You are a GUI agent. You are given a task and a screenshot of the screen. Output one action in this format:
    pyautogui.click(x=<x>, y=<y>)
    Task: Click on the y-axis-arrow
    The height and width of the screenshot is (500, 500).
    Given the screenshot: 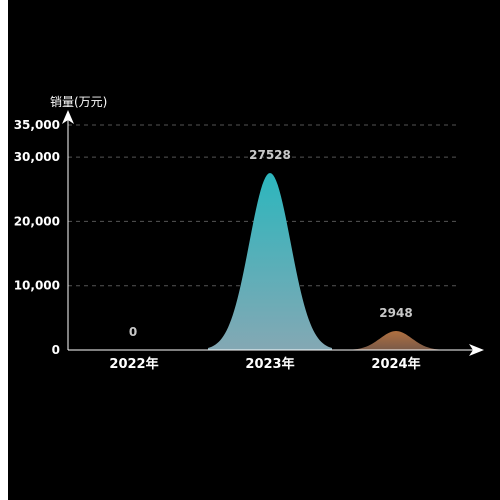 What is the action you would take?
    pyautogui.click(x=68, y=117)
    